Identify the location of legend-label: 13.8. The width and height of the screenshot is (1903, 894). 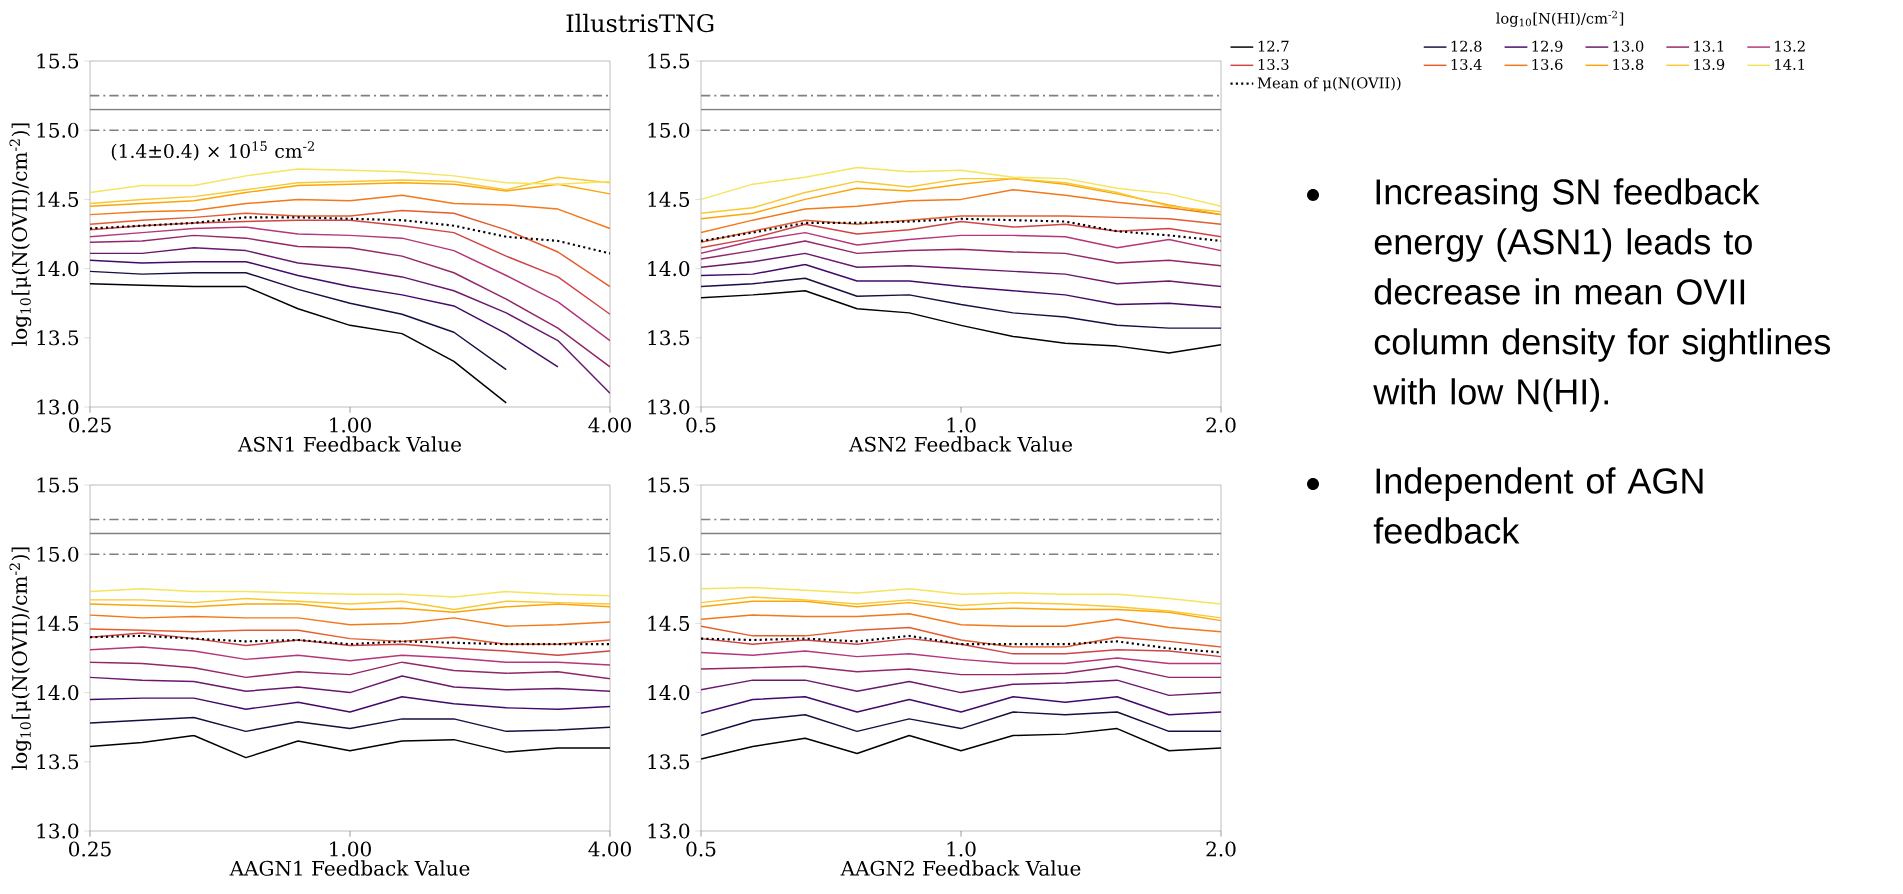
(1628, 64).